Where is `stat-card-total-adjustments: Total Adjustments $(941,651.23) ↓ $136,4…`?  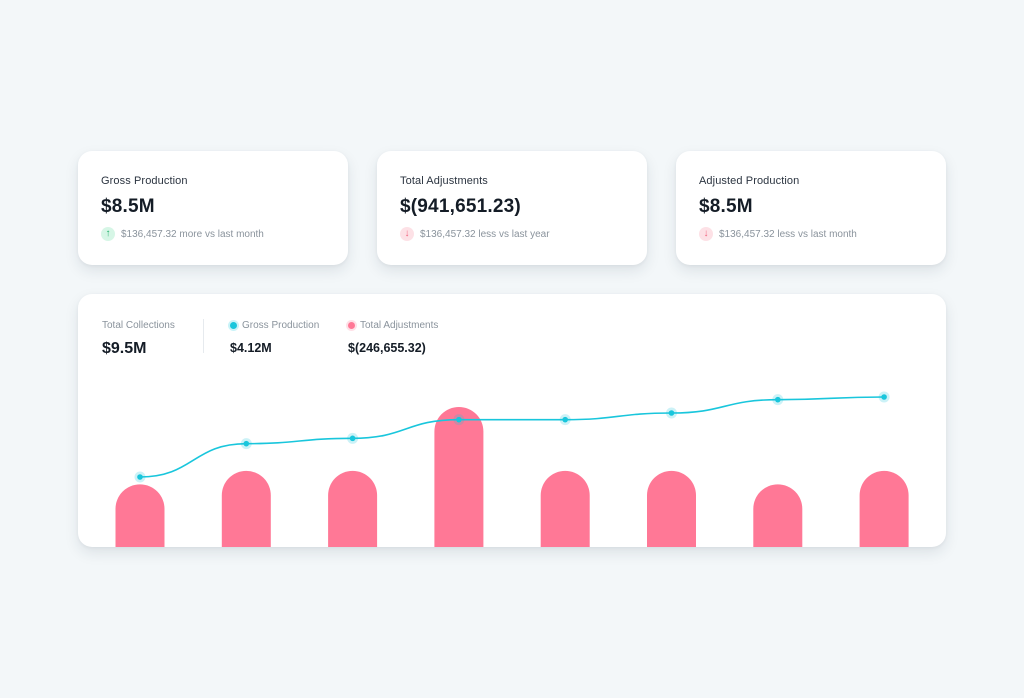
stat-card-total-adjustments: Total Adjustments $(941,651.23) ↓ $136,4… is located at coordinates (512, 208).